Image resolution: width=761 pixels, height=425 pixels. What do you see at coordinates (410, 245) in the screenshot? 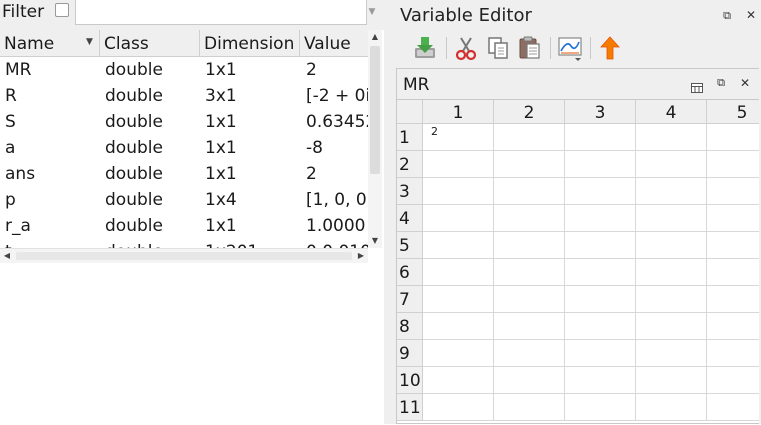
I see `row-header: 5` at bounding box center [410, 245].